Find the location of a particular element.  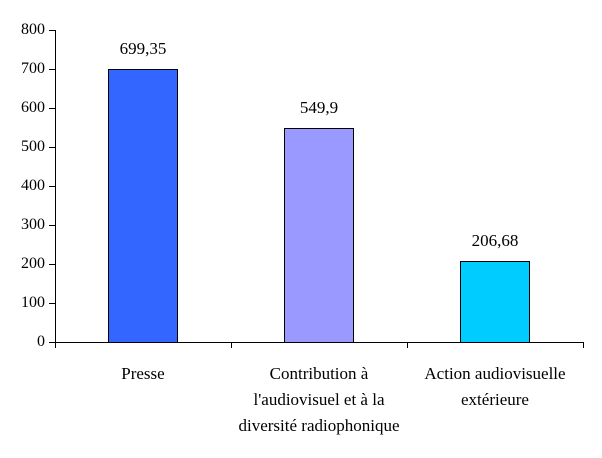

x-axis-category-label: Presse is located at coordinates (143, 374).